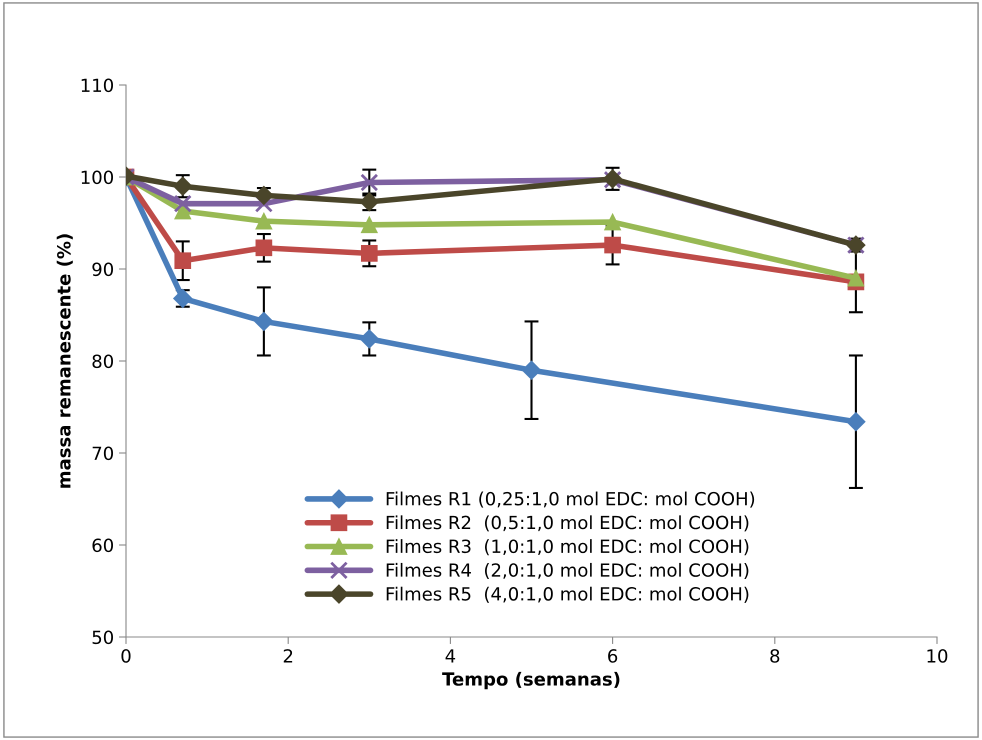 The height and width of the screenshot is (740, 982). Describe the element at coordinates (567, 571) in the screenshot. I see `legend-label: Filmes R4 (2,0:1,0 mol EDC: mol COOH)` at that location.